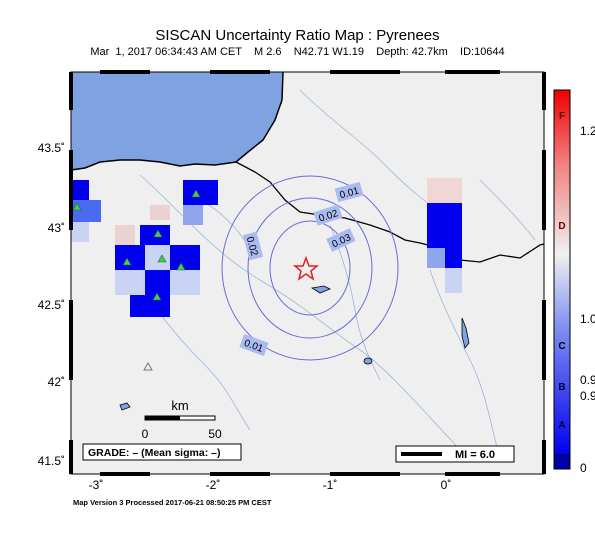  Describe the element at coordinates (148, 366) in the screenshot. I see `station-marker-empty` at that location.